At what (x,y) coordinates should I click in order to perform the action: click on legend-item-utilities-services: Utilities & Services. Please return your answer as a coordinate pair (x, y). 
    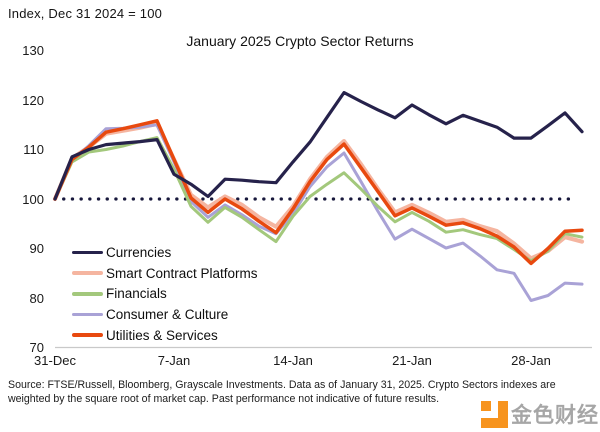
    Looking at the image, I should click on (165, 335).